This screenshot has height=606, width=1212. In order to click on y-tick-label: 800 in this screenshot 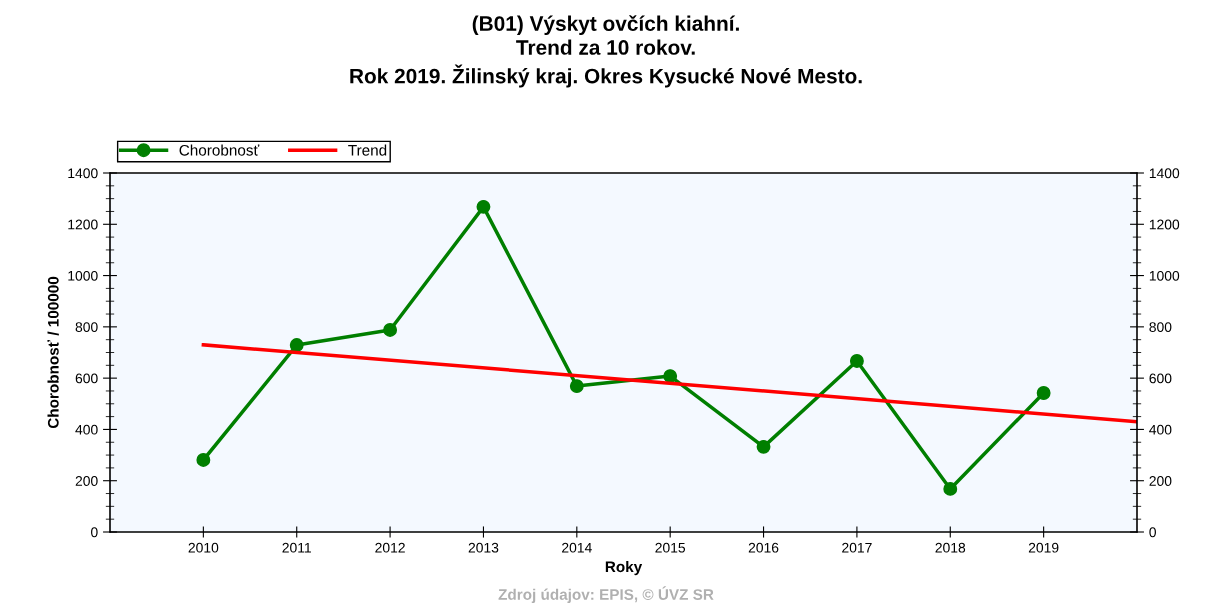, I will do `click(86, 327)`.